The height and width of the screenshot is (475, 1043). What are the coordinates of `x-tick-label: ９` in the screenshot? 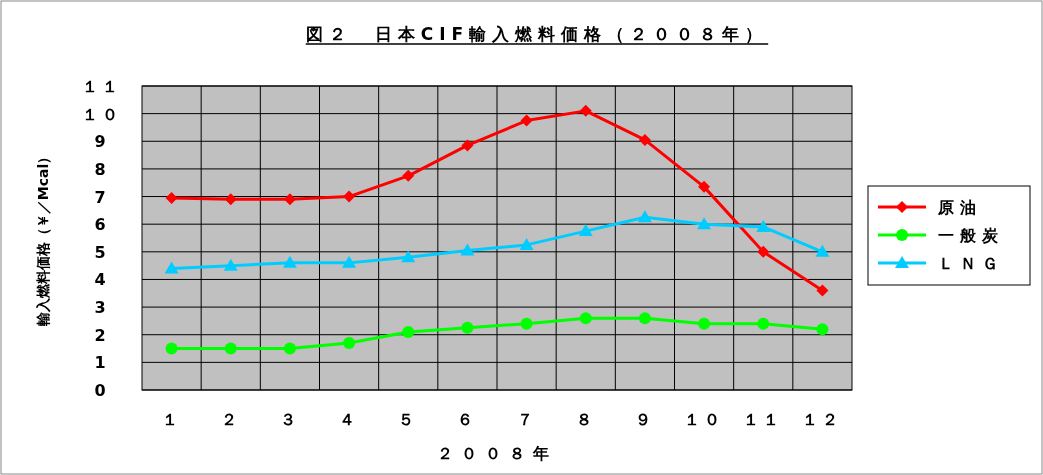 It's located at (644, 419).